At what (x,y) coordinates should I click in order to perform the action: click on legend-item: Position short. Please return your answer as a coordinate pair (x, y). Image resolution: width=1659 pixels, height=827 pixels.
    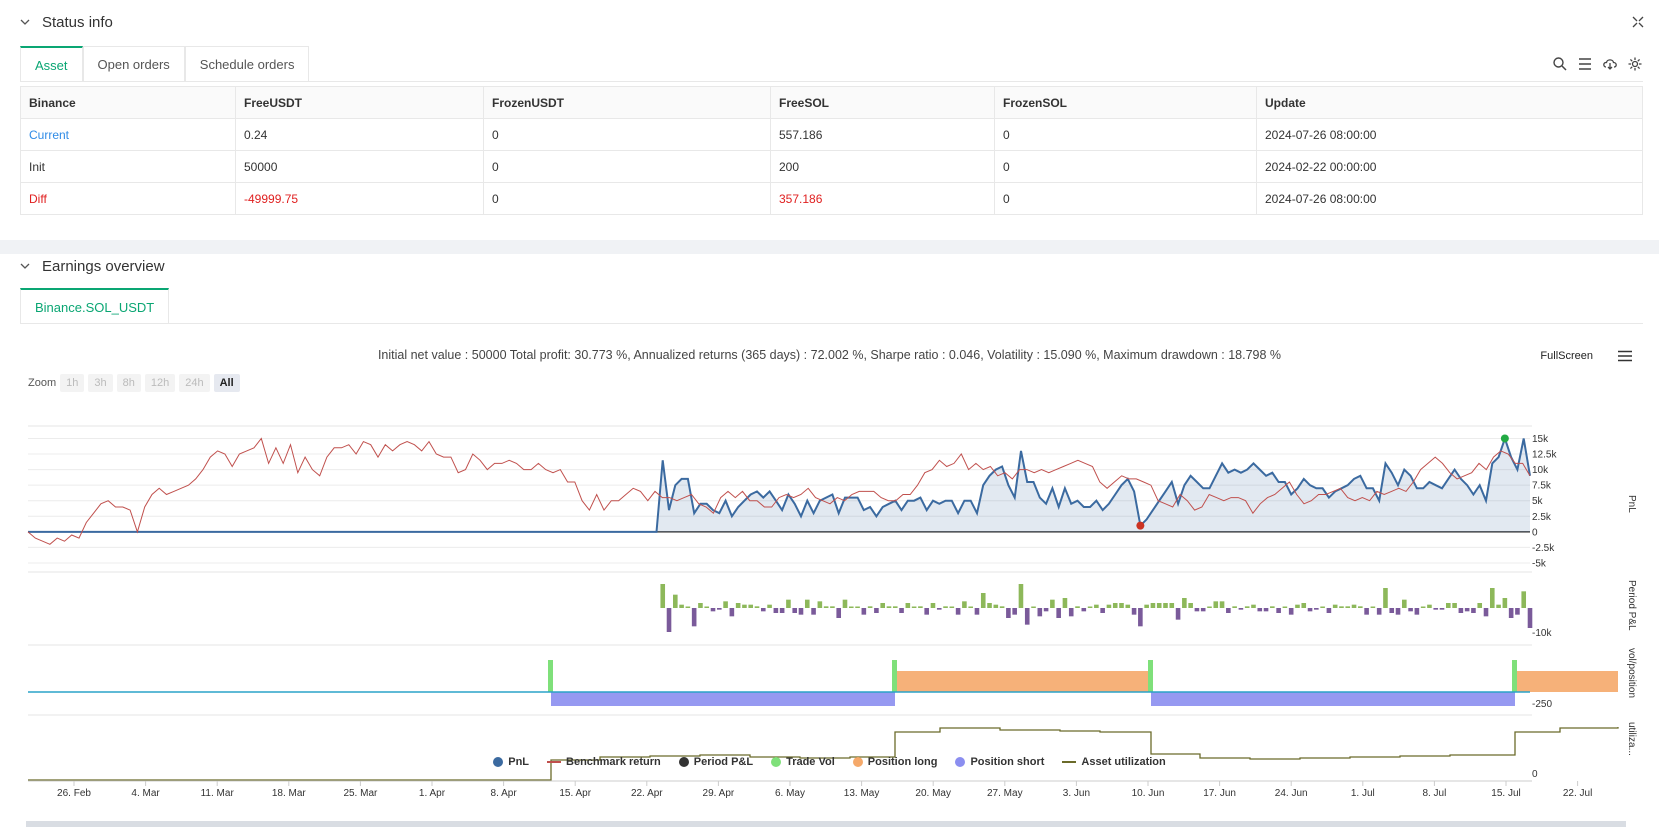
    Looking at the image, I should click on (999, 762).